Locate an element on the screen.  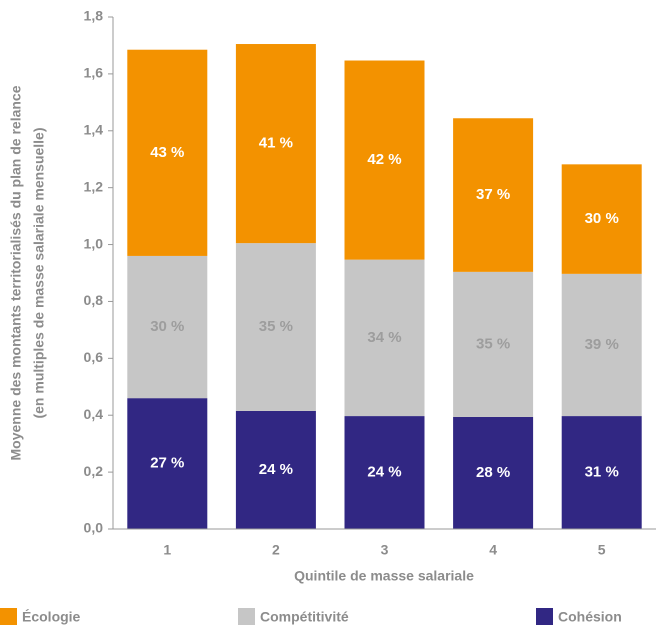
y-tick-label: 0,6 is located at coordinates (94, 357).